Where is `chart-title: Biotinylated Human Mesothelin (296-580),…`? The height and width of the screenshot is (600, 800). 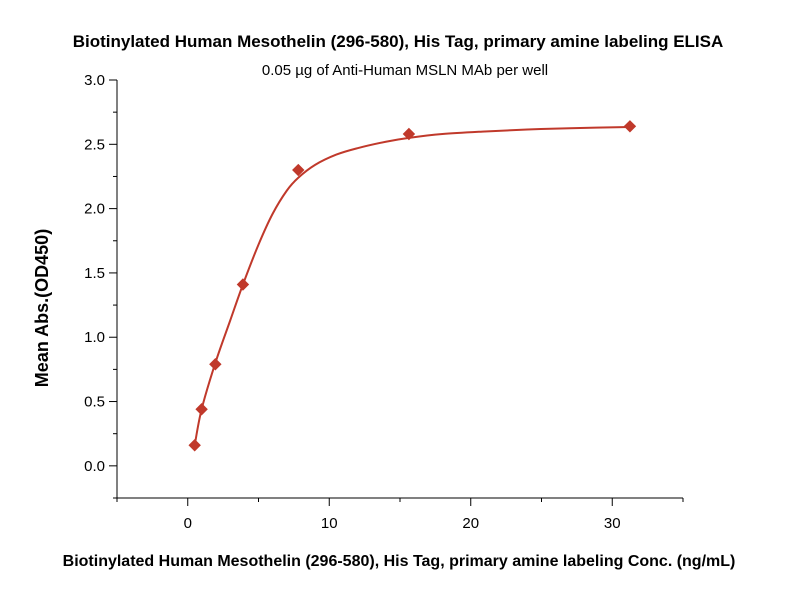
chart-title: Biotinylated Human Mesothelin (296-580),… is located at coordinates (398, 41).